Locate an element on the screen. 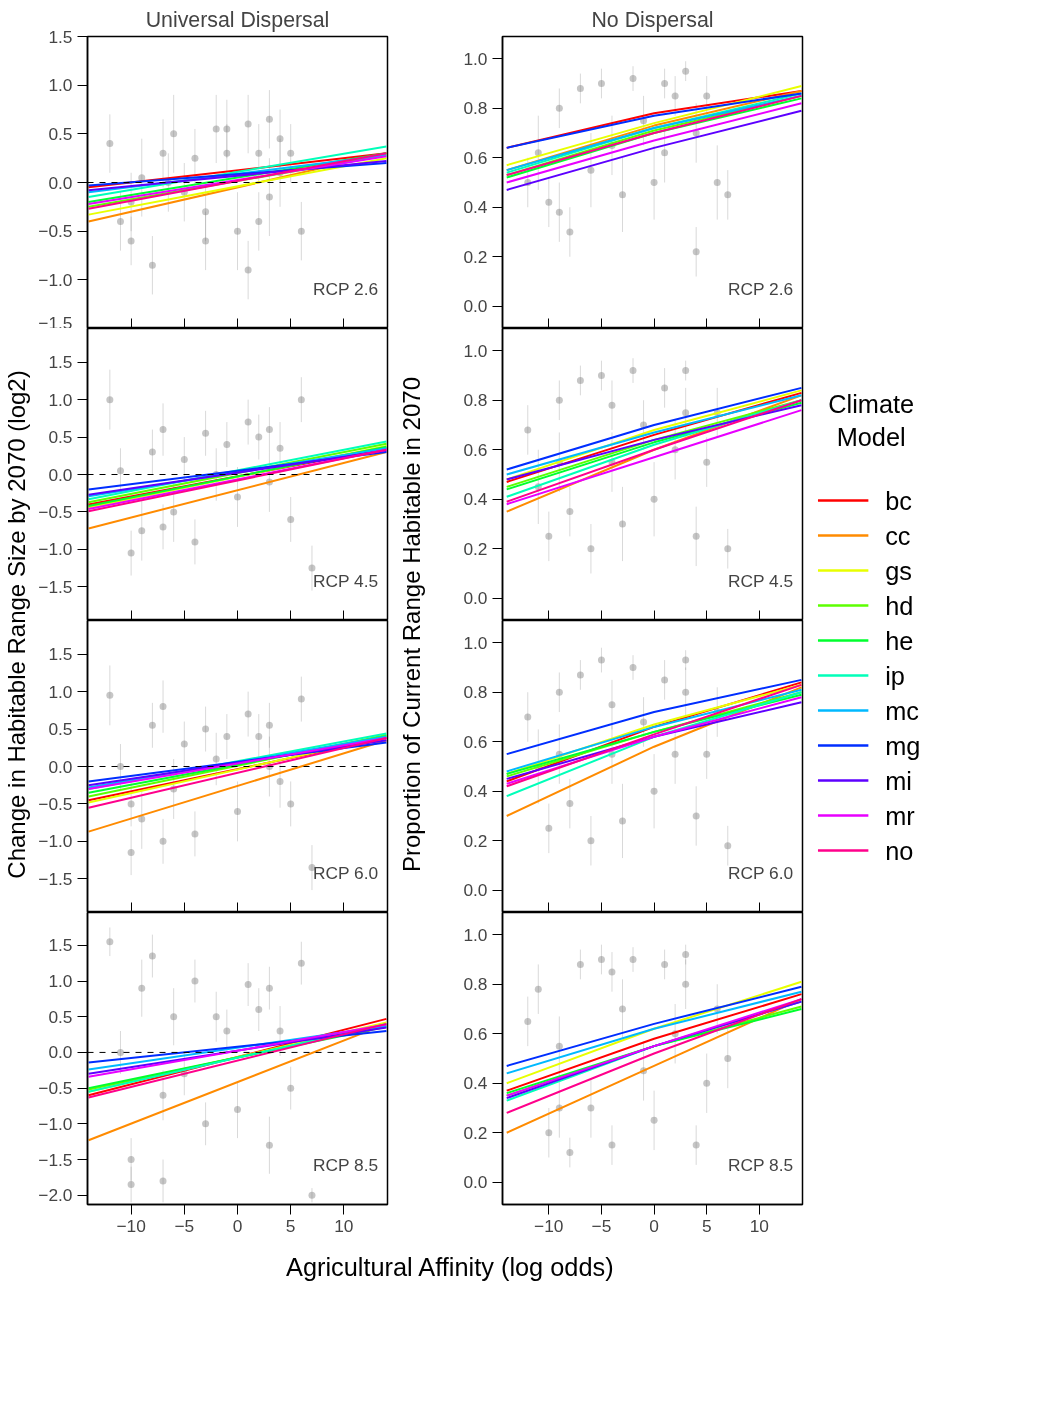  y-tick-label: −2.0 is located at coordinates (55, 1195).